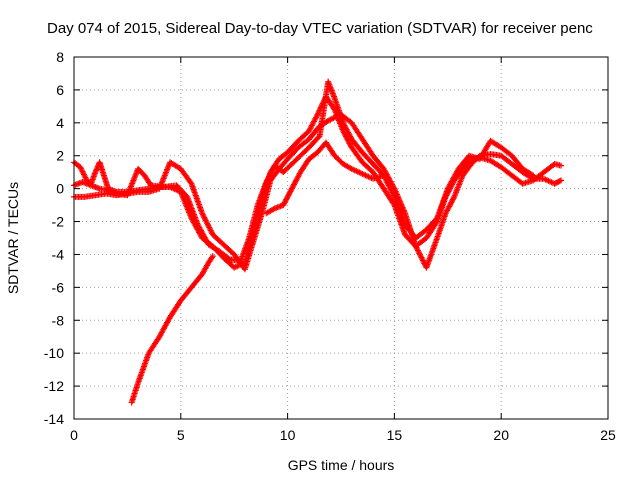 The image size is (640, 480). I want to click on x-tick-label: 25, so click(608, 435).